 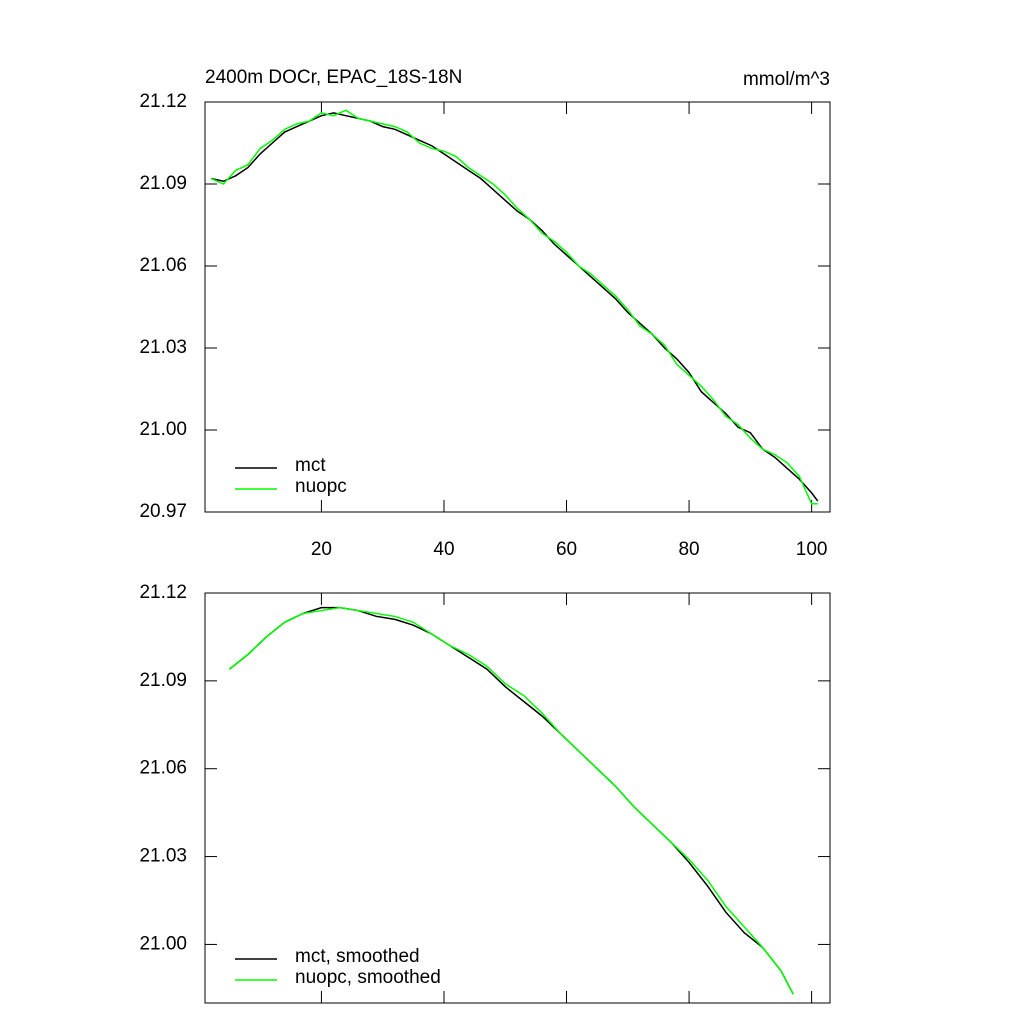 I want to click on y-tick-label: 20.97, so click(x=163, y=511).